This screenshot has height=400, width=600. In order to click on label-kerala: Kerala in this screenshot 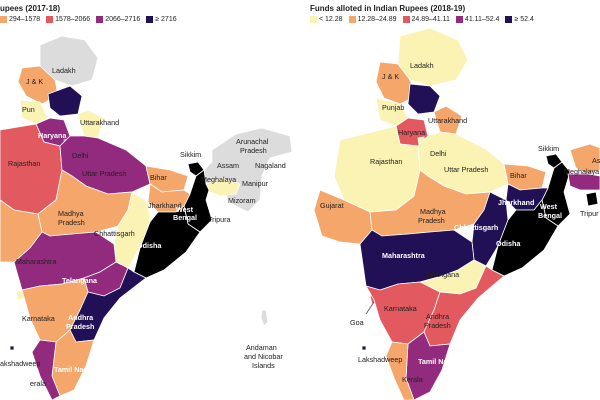, I will do `click(412, 379)`.